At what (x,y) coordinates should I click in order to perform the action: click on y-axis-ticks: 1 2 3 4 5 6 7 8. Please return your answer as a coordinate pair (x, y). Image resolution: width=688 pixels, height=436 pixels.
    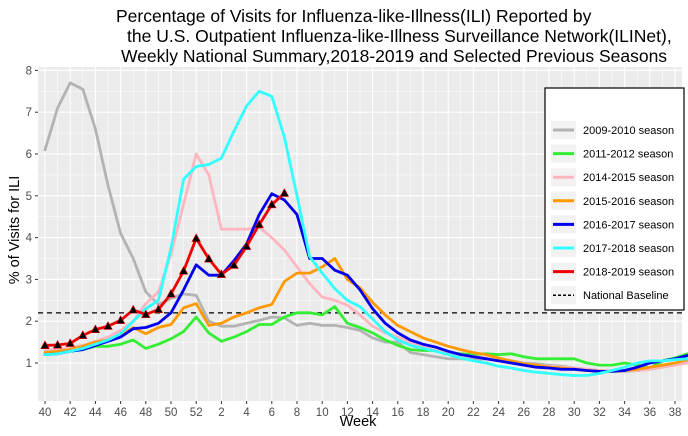
    Looking at the image, I should click on (32, 217).